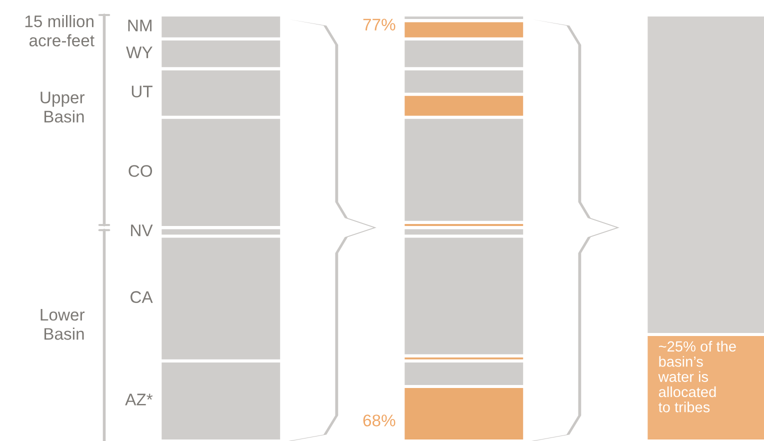 The image size is (764, 441). I want to click on annotation: ~25% of the basin’s water is allocated to tribes, so click(697, 376).